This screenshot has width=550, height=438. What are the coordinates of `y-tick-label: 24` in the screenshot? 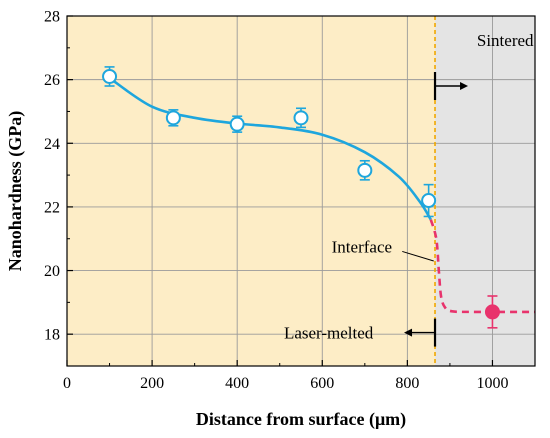 It's located at (52, 144).